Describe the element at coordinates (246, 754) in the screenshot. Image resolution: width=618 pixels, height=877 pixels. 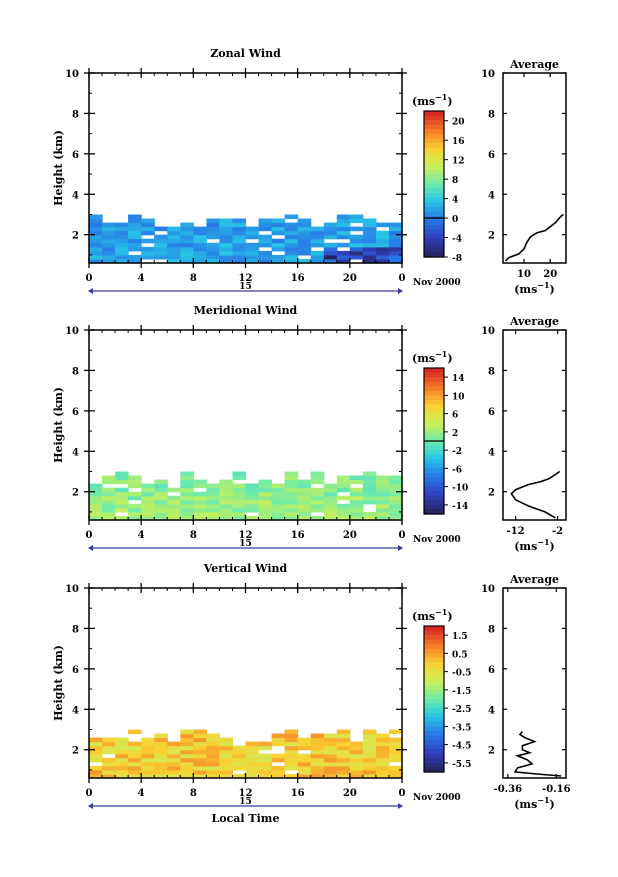
I see `heatmap-cells` at that location.